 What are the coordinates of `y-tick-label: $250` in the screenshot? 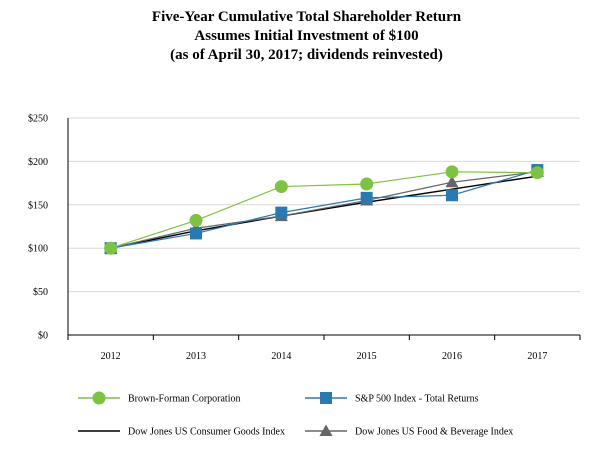 It's located at (38, 119).